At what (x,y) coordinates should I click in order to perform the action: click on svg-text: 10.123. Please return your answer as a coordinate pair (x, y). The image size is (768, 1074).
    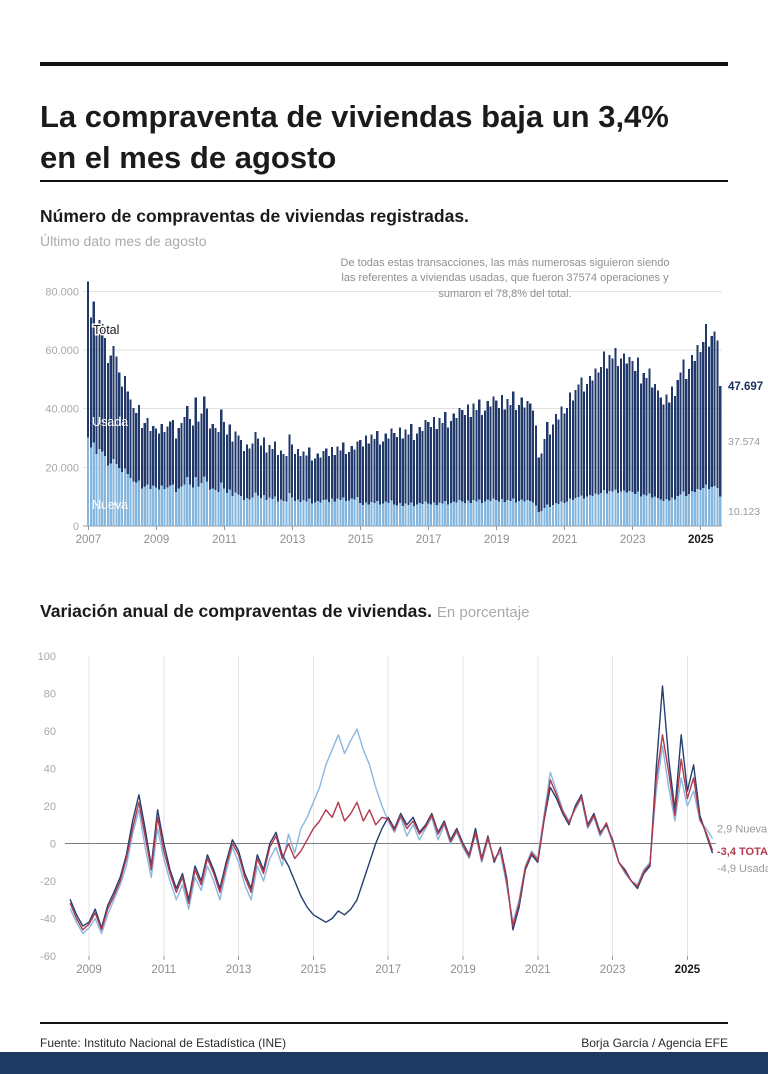
    Looking at the image, I should click on (744, 512).